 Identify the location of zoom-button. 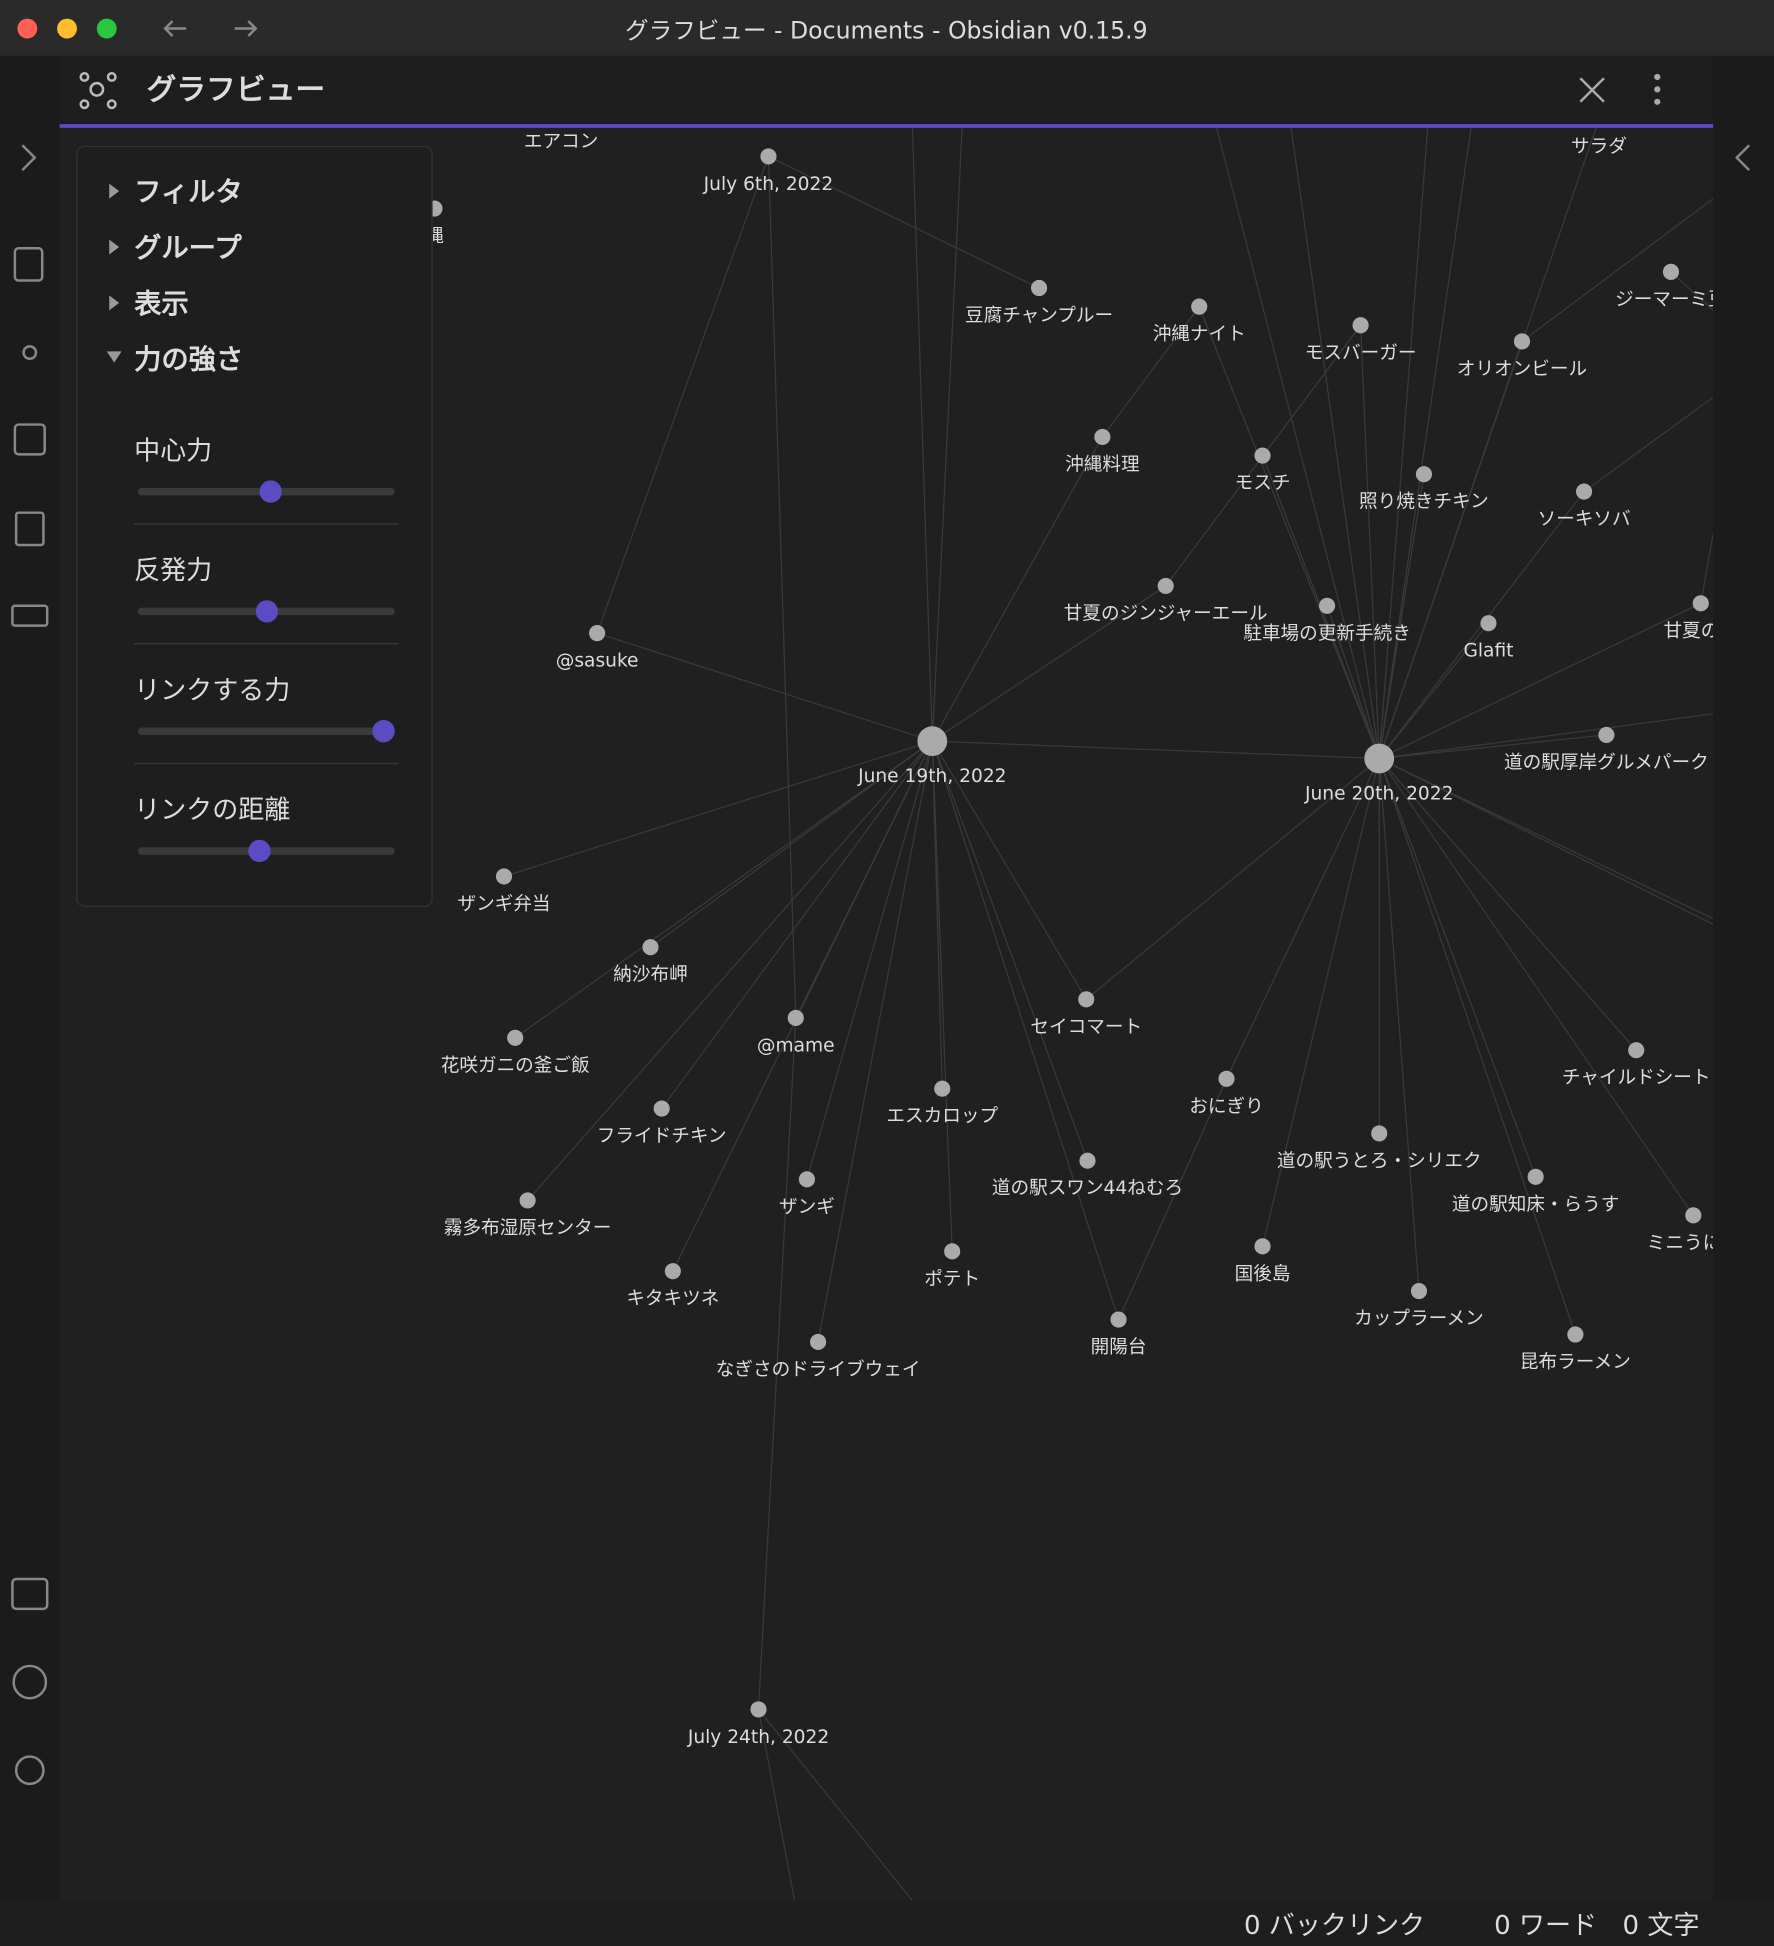
(106, 28).